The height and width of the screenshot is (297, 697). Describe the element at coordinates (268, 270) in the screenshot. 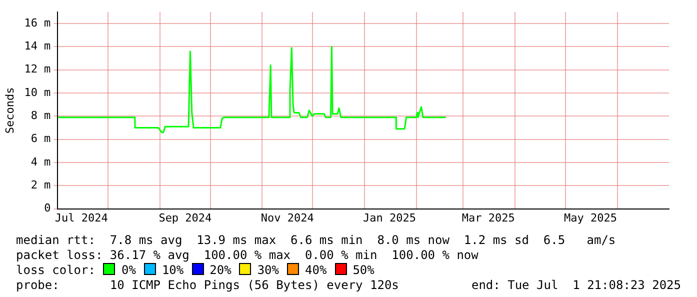

I see `legend-label: 30%` at that location.